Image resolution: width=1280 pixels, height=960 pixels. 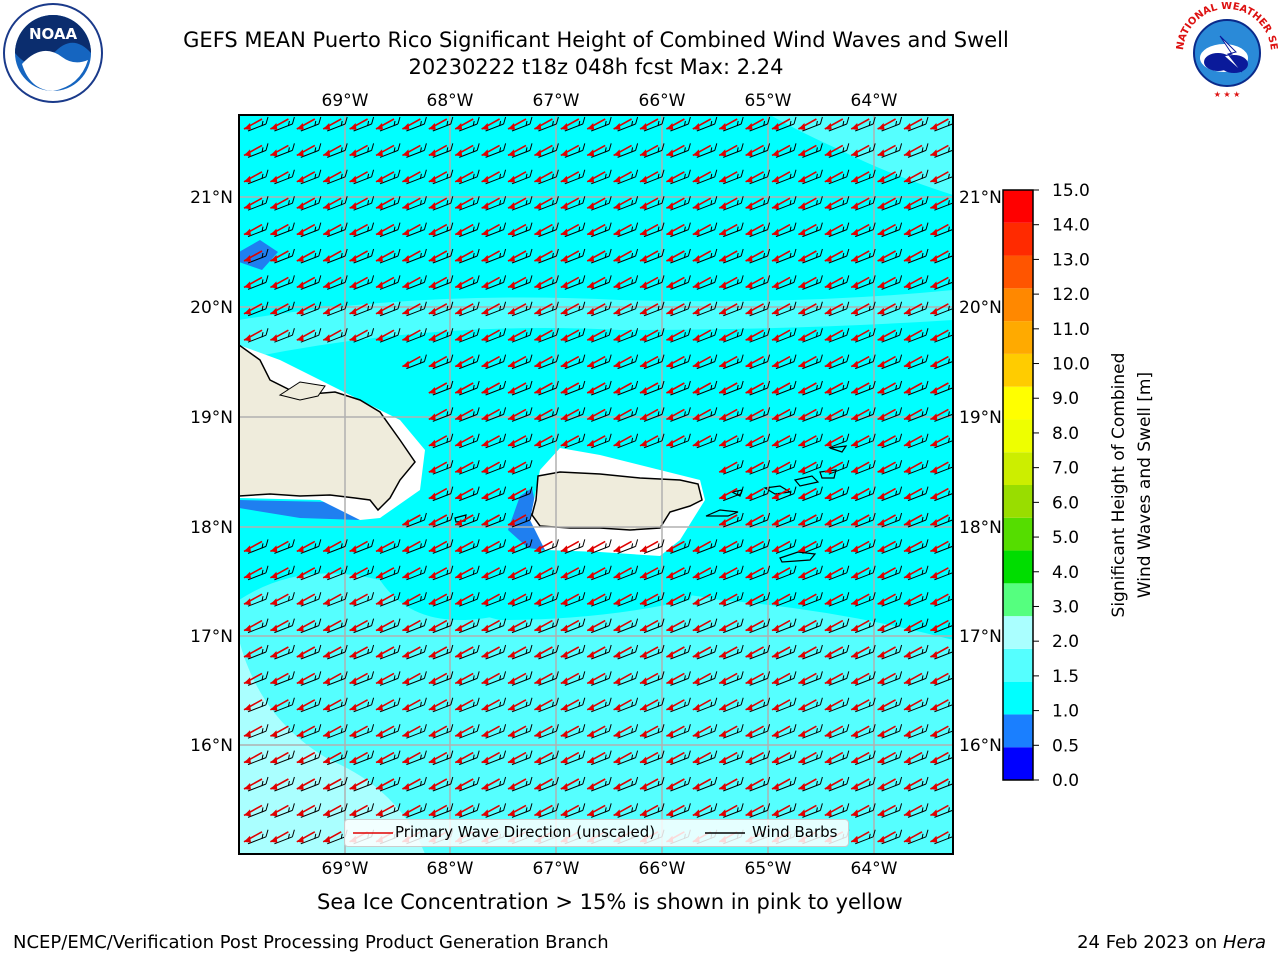 What do you see at coordinates (980, 308) in the screenshot?
I see `lat-label-right: 20°N` at bounding box center [980, 308].